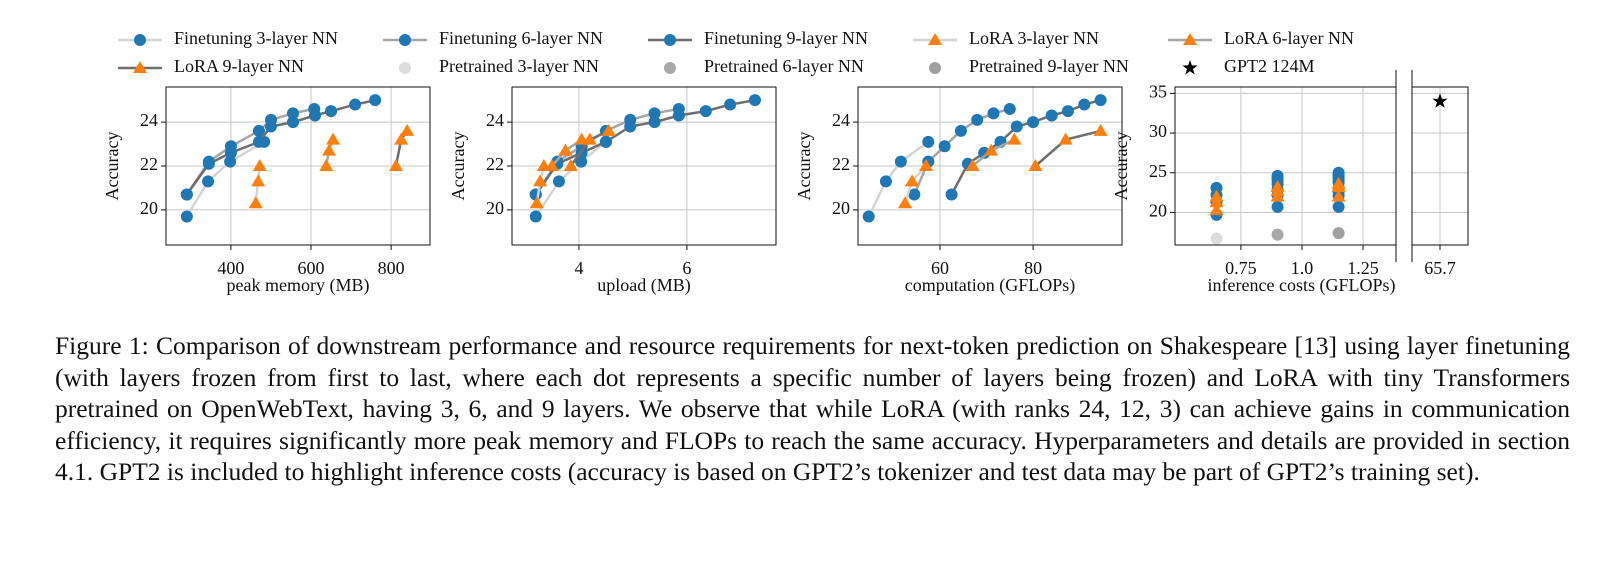 This screenshot has width=1624, height=569. I want to click on legend-label: Pretrained 9-layer NN, so click(1049, 66).